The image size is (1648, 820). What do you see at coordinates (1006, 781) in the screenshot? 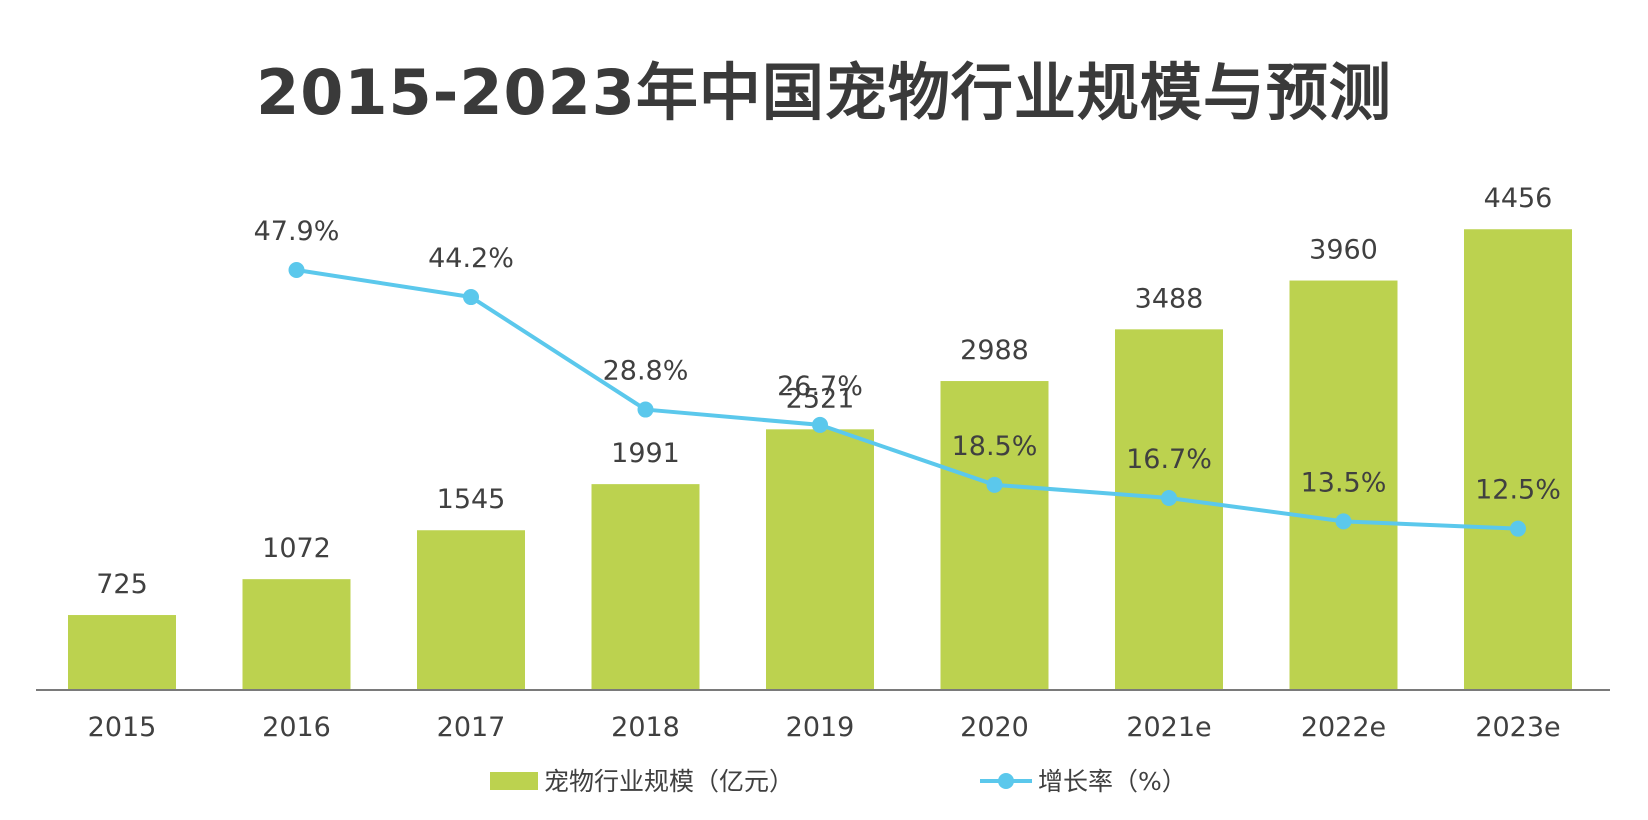
I see `legend-line-marker` at bounding box center [1006, 781].